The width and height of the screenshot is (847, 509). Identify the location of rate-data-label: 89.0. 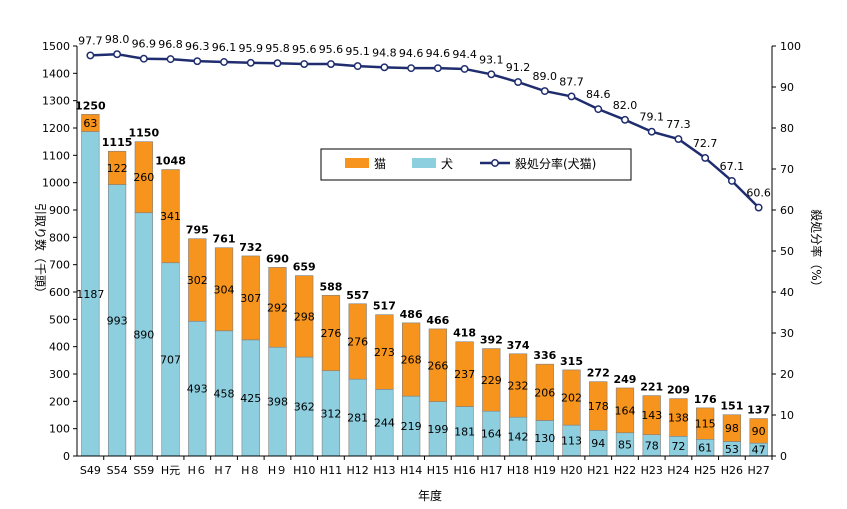
(545, 76).